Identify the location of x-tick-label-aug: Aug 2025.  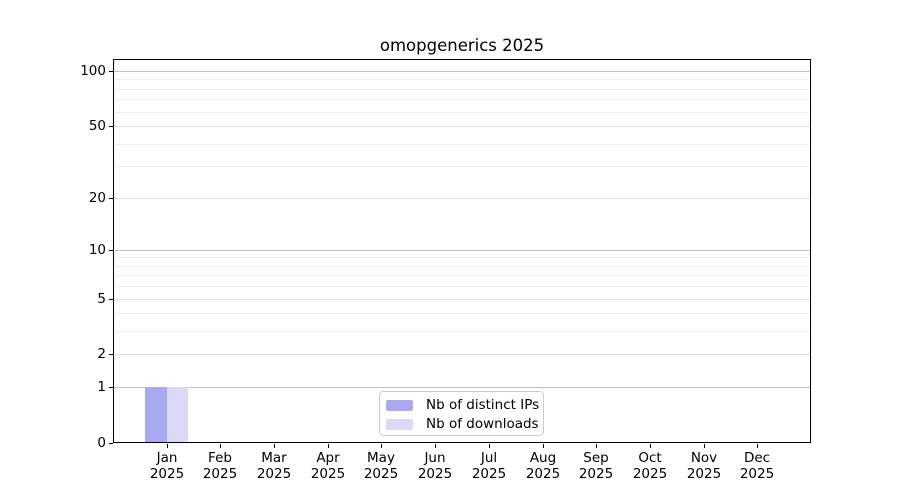
(543, 466).